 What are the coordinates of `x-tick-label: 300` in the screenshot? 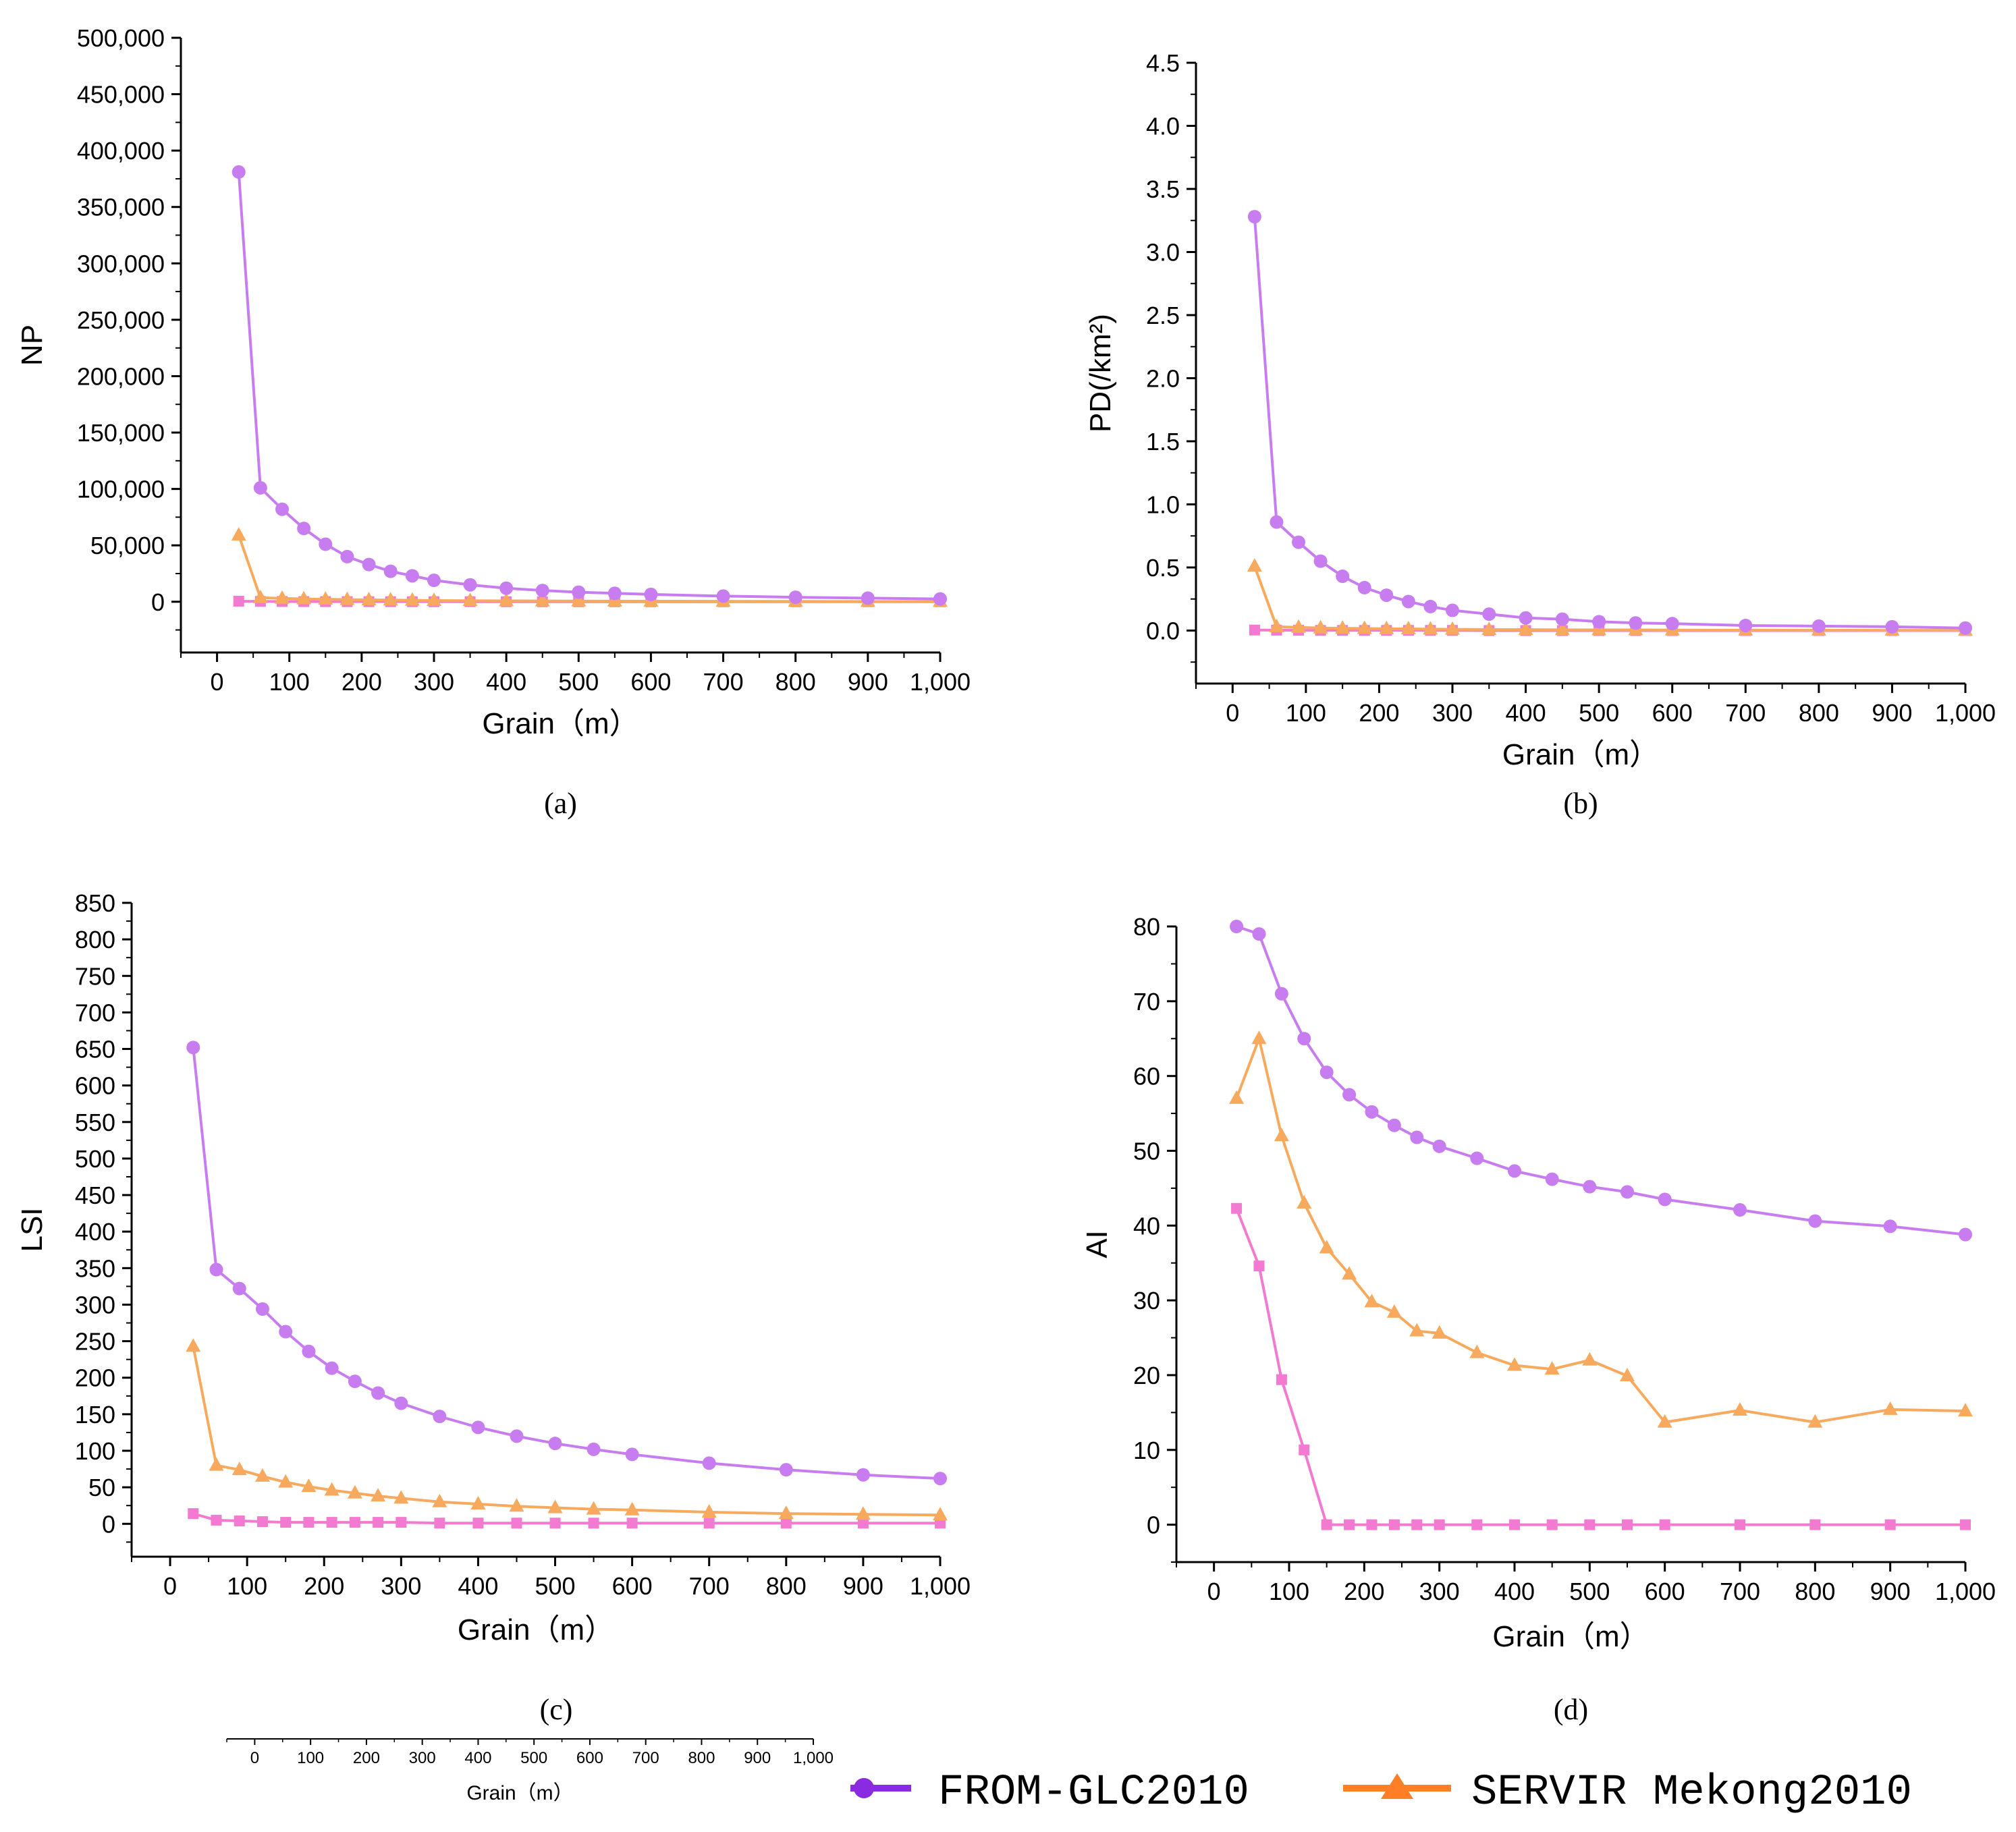 It's located at (1452, 713).